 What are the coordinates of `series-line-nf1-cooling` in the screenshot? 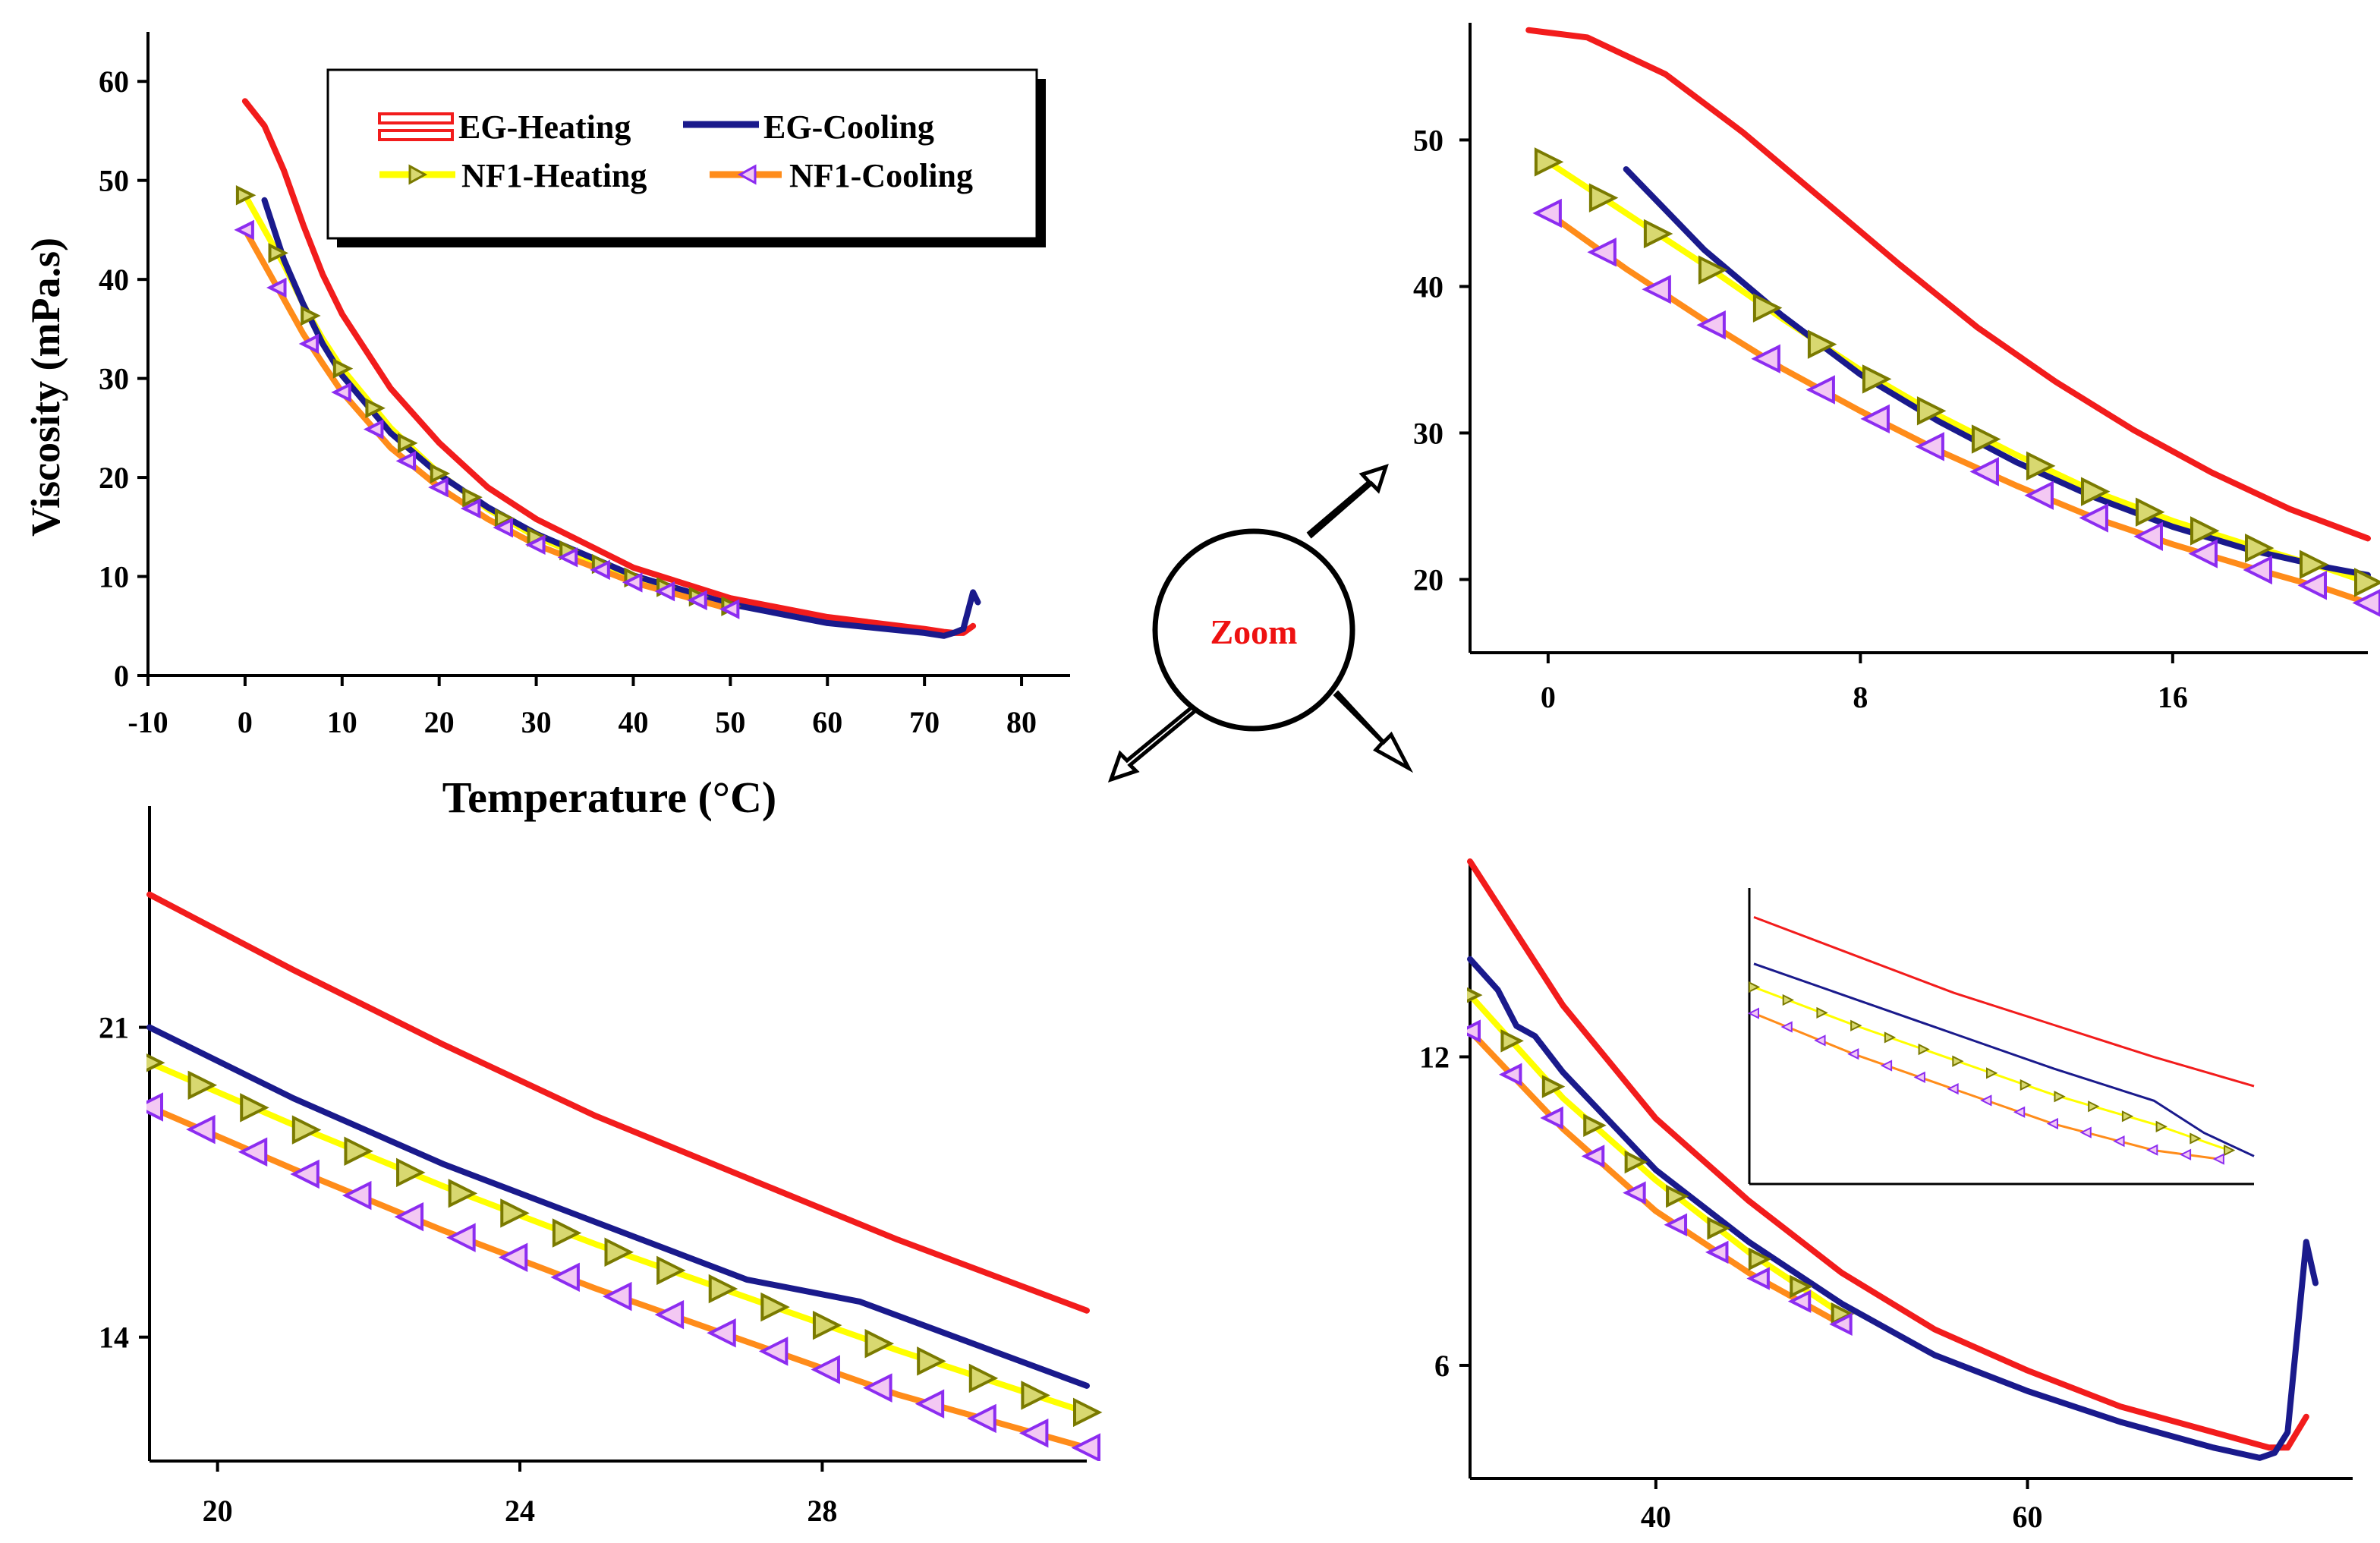 It's located at (487, 419).